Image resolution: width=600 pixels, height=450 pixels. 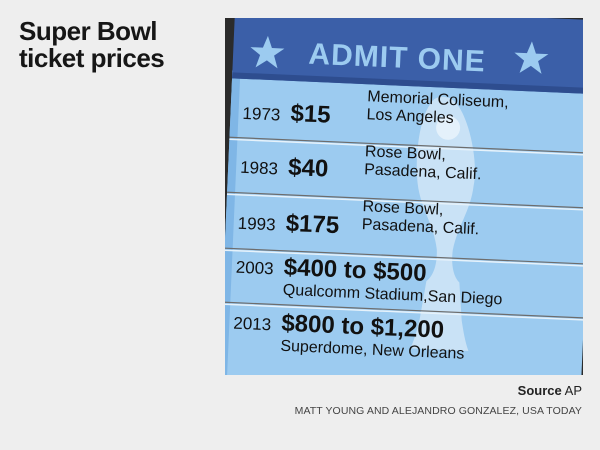 What do you see at coordinates (573, 390) in the screenshot?
I see `source-value: AP` at bounding box center [573, 390].